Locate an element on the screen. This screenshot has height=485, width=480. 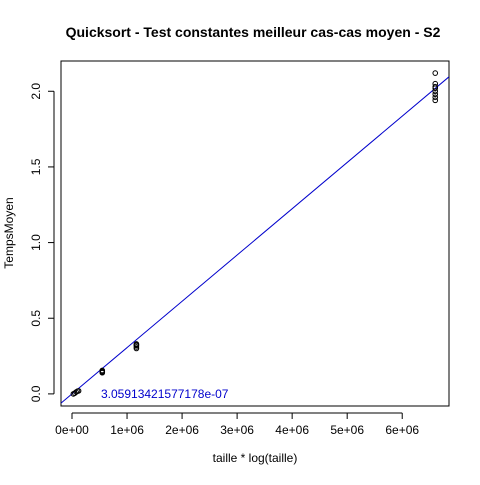
x-axis: 0e+00 1e+06 2e+06 3e+06 4e+06 5e+06 6e+06 is located at coordinates (237, 424).